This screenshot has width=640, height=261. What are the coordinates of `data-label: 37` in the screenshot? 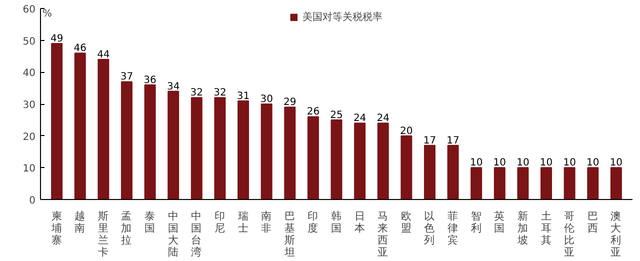 It's located at (127, 77).